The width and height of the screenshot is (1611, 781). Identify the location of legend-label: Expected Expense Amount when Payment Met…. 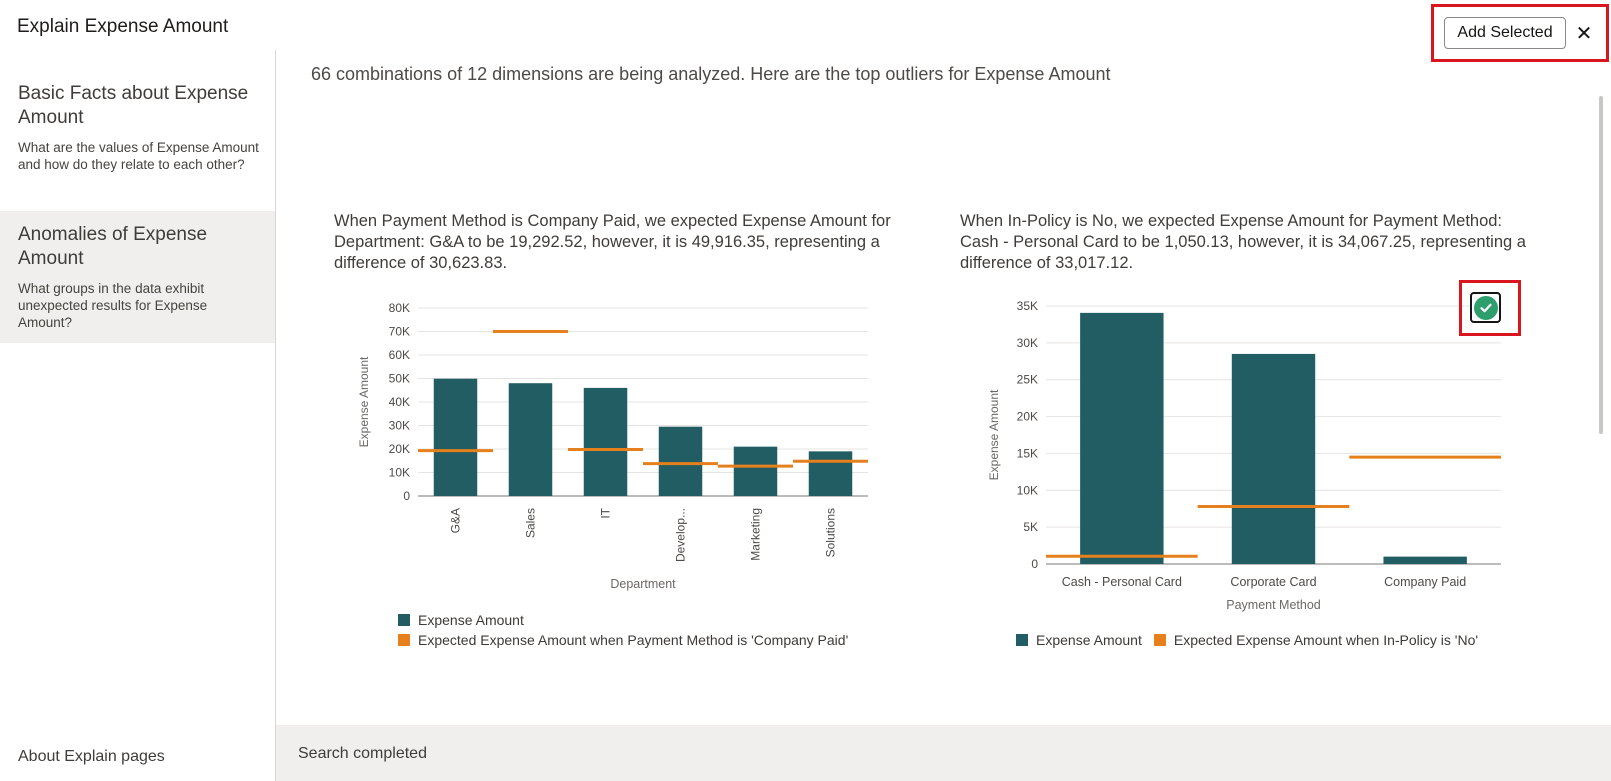
(633, 640).